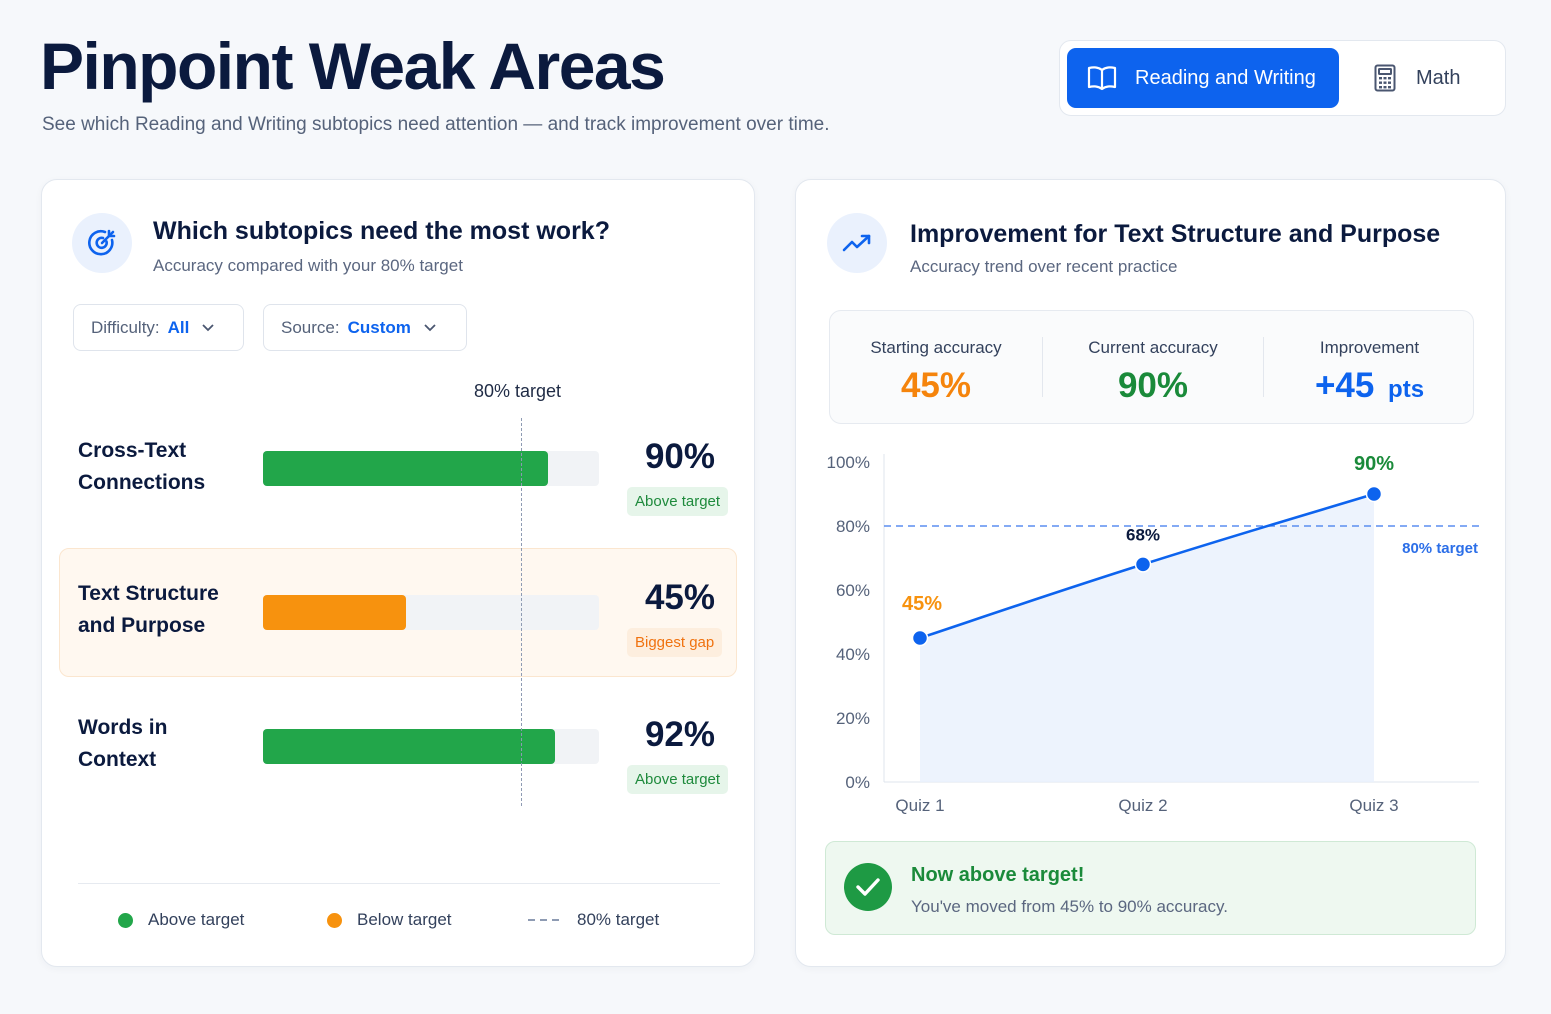 The width and height of the screenshot is (1551, 1014). I want to click on data-label: 90%, so click(1374, 464).